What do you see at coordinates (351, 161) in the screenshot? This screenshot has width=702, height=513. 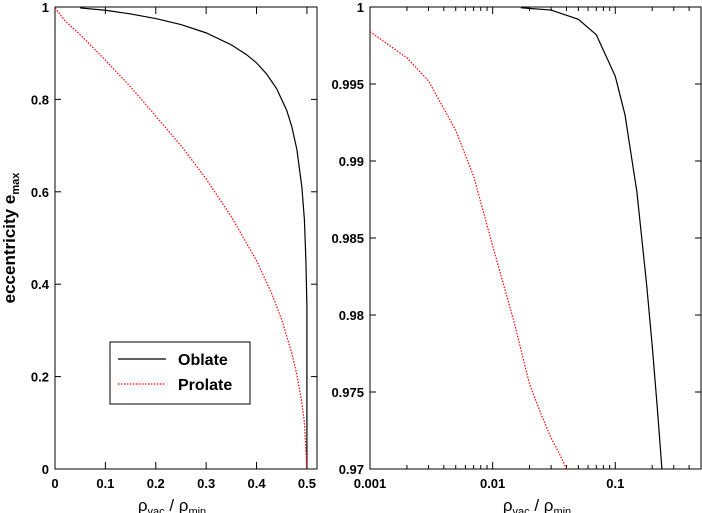 I see `y-tick-label: 0.99` at bounding box center [351, 161].